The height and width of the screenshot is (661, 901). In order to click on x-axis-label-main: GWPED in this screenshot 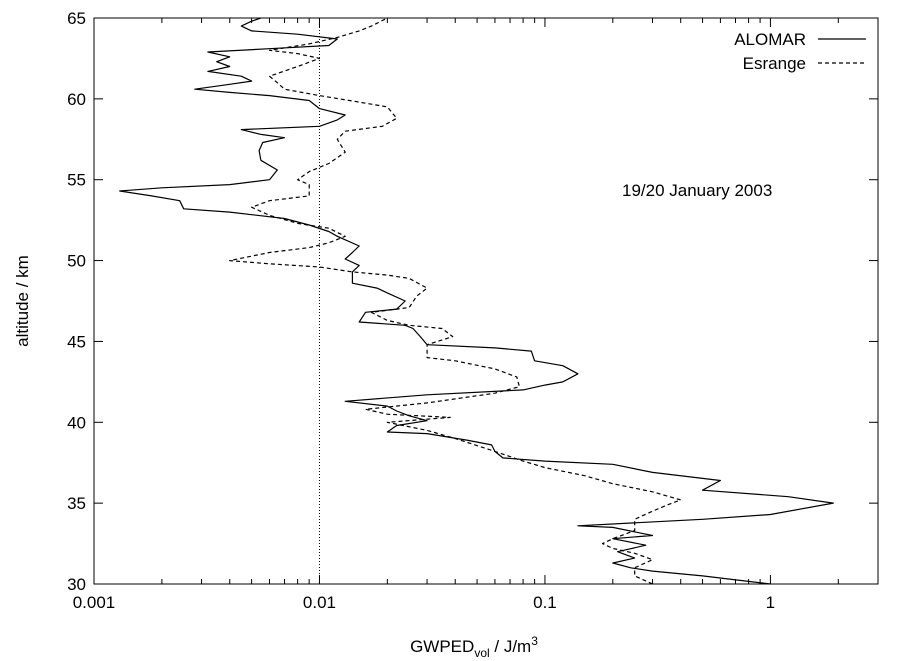, I will do `click(442, 646)`.